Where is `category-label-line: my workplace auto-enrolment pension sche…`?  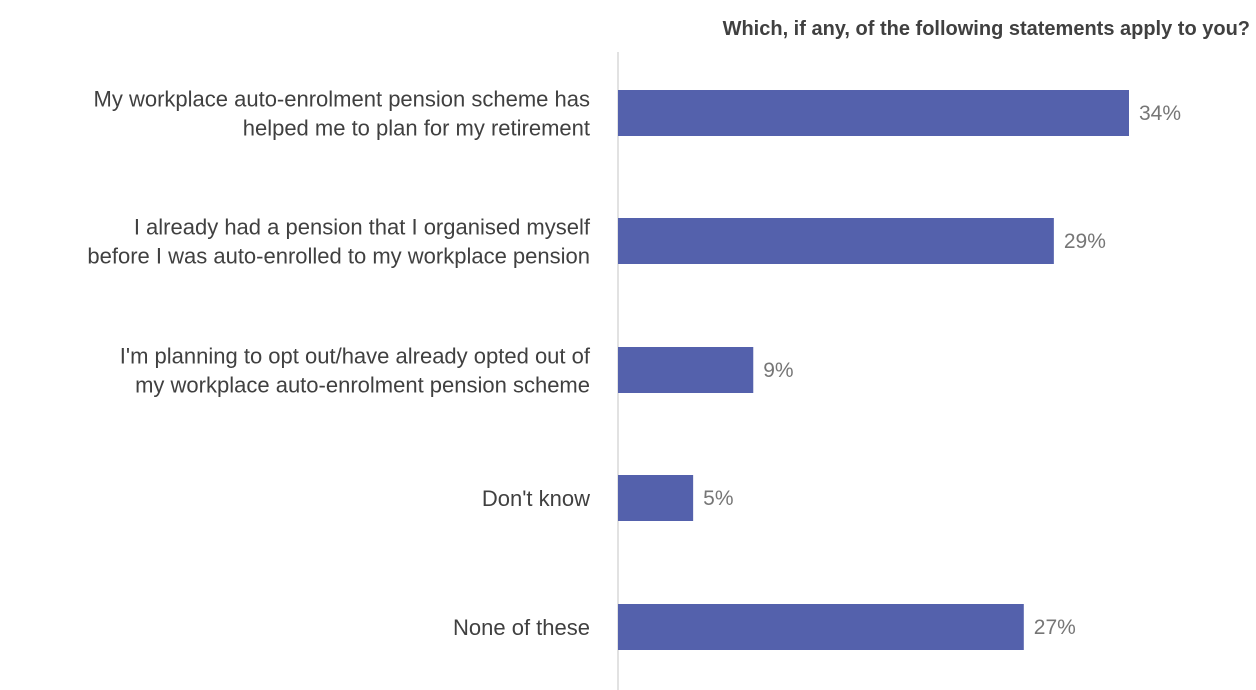 category-label-line: my workplace auto-enrolment pension sche… is located at coordinates (362, 385).